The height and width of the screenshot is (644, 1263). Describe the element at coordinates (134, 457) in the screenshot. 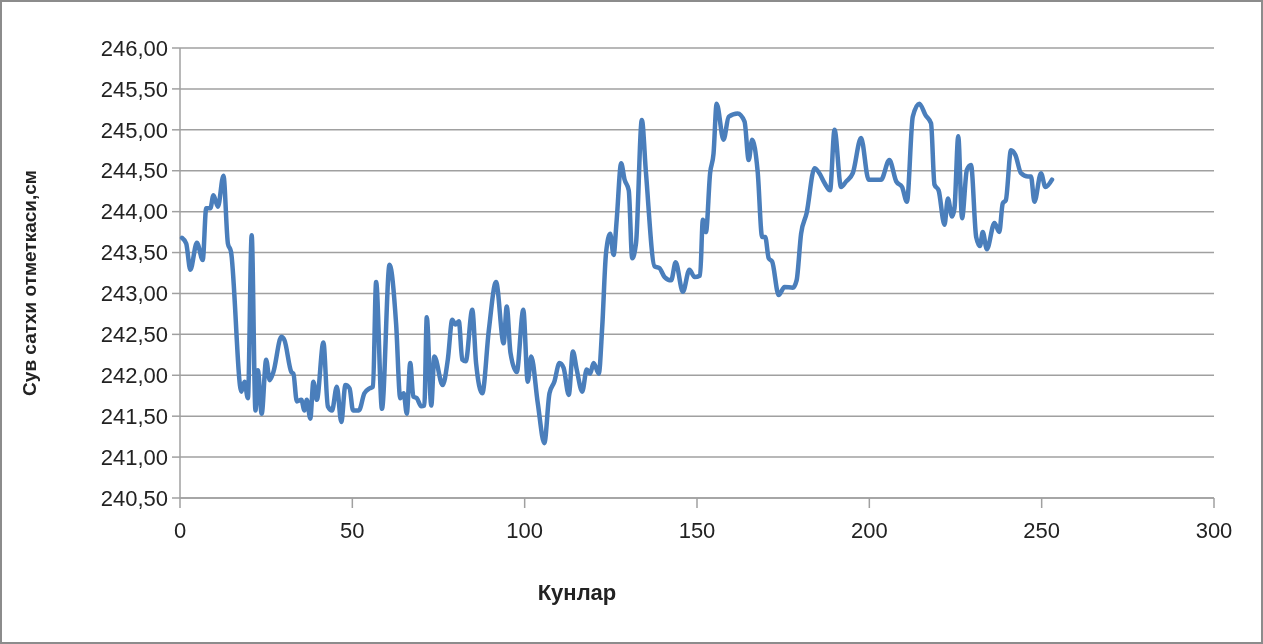

I see `y-tick-label: 241,00` at that location.